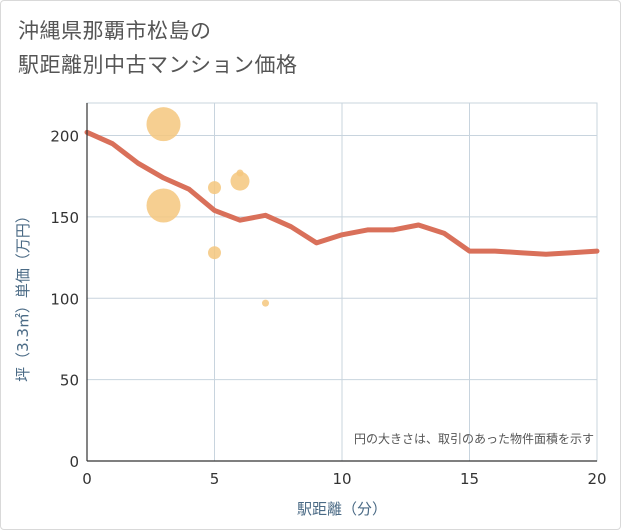 The width and height of the screenshot is (621, 530). I want to click on y-tick-label: 200, so click(64, 137).